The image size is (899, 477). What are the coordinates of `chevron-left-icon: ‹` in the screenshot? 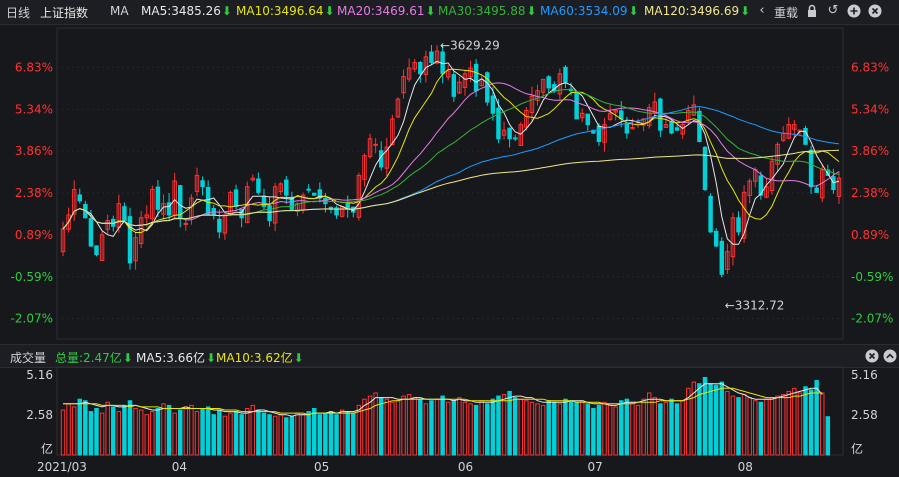 It's located at (762, 10).